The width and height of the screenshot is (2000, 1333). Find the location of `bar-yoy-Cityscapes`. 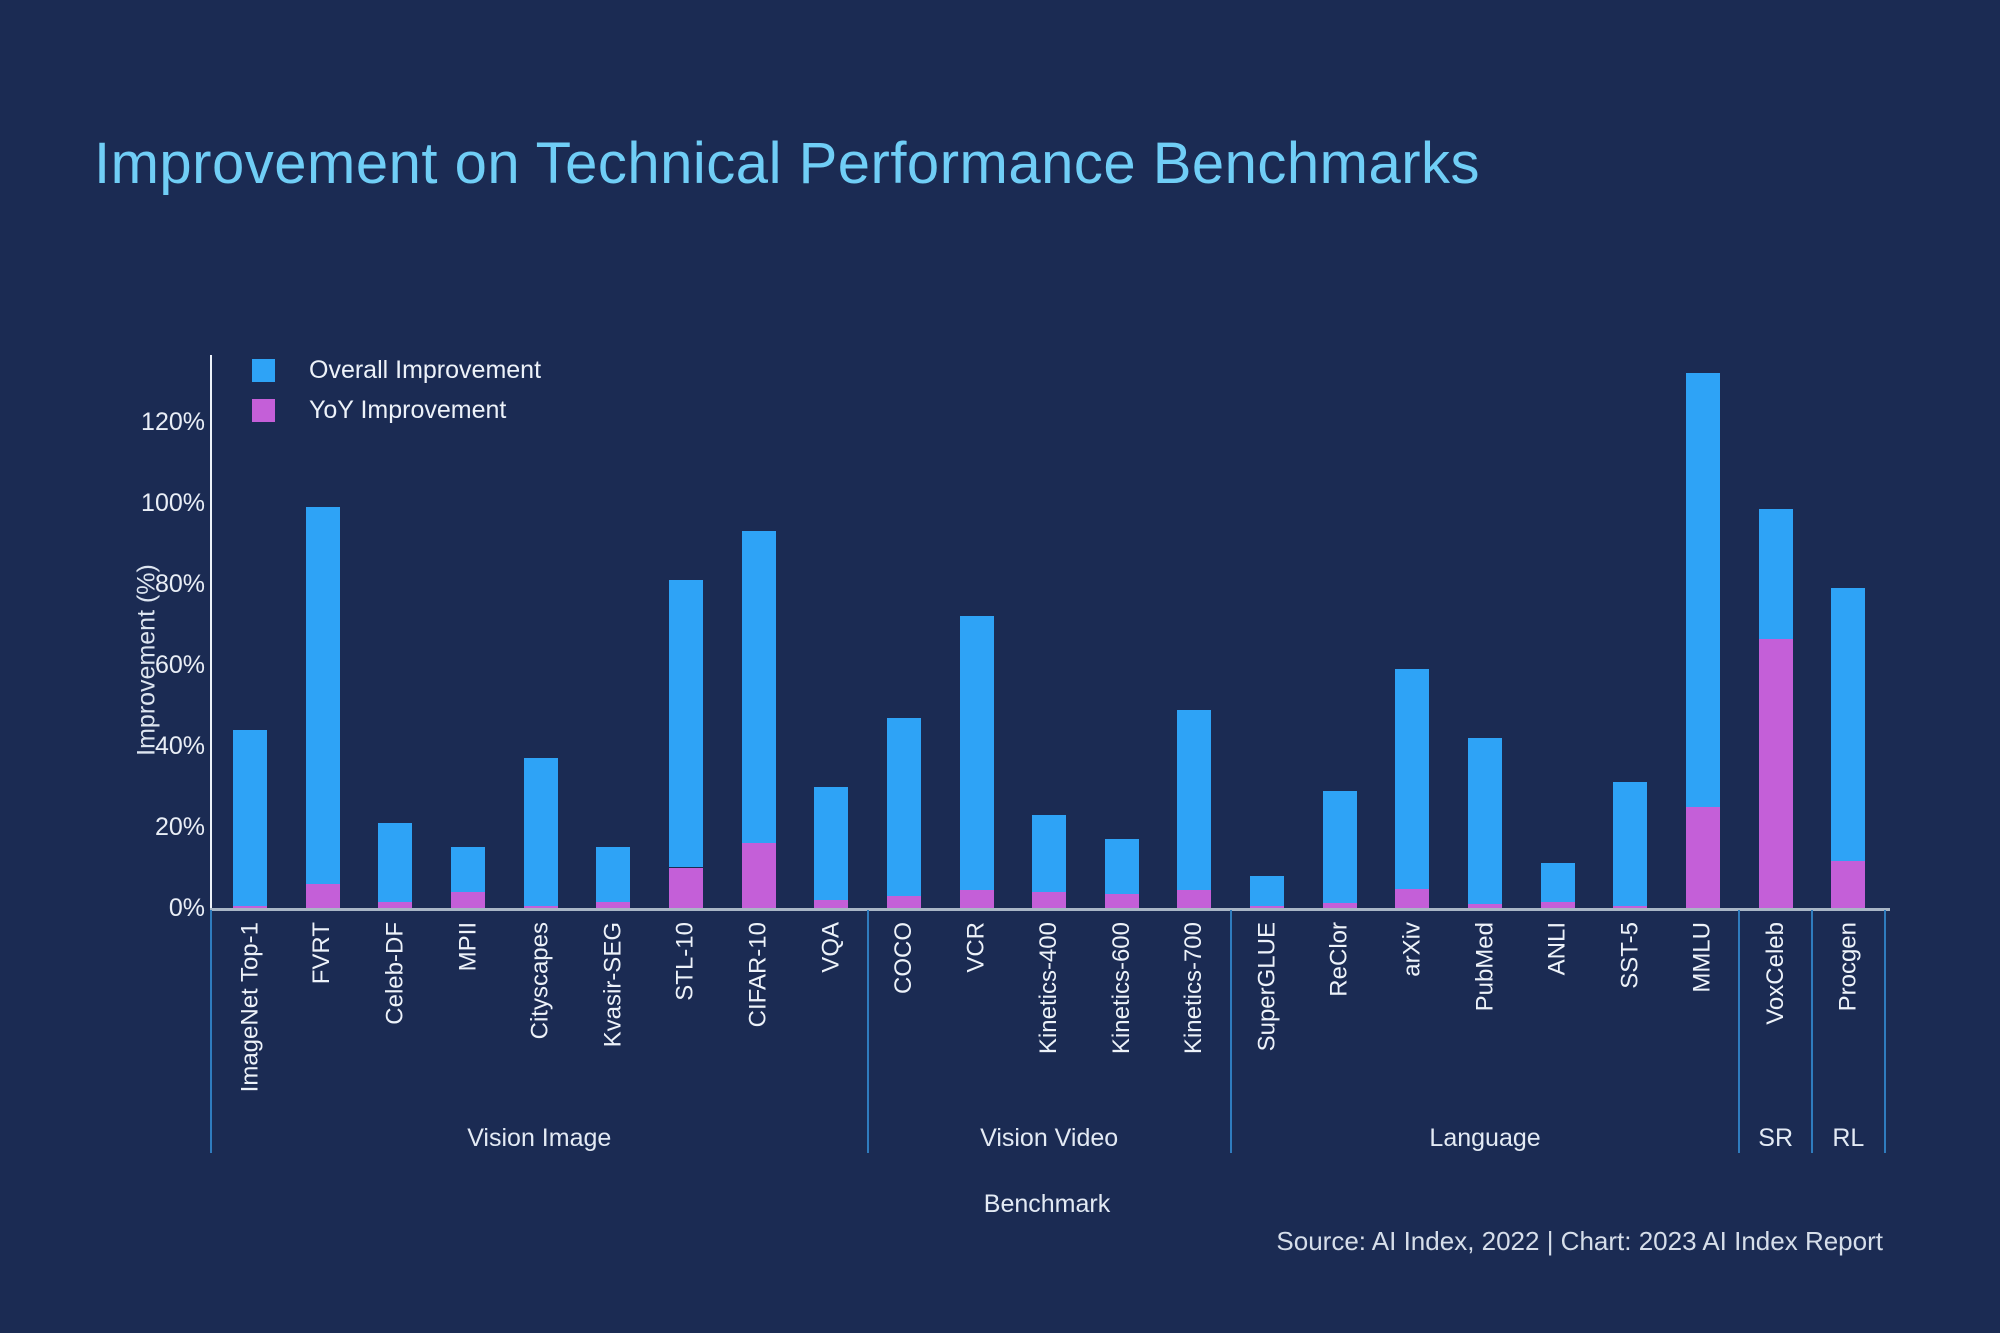

bar-yoy-Cityscapes is located at coordinates (540, 906).